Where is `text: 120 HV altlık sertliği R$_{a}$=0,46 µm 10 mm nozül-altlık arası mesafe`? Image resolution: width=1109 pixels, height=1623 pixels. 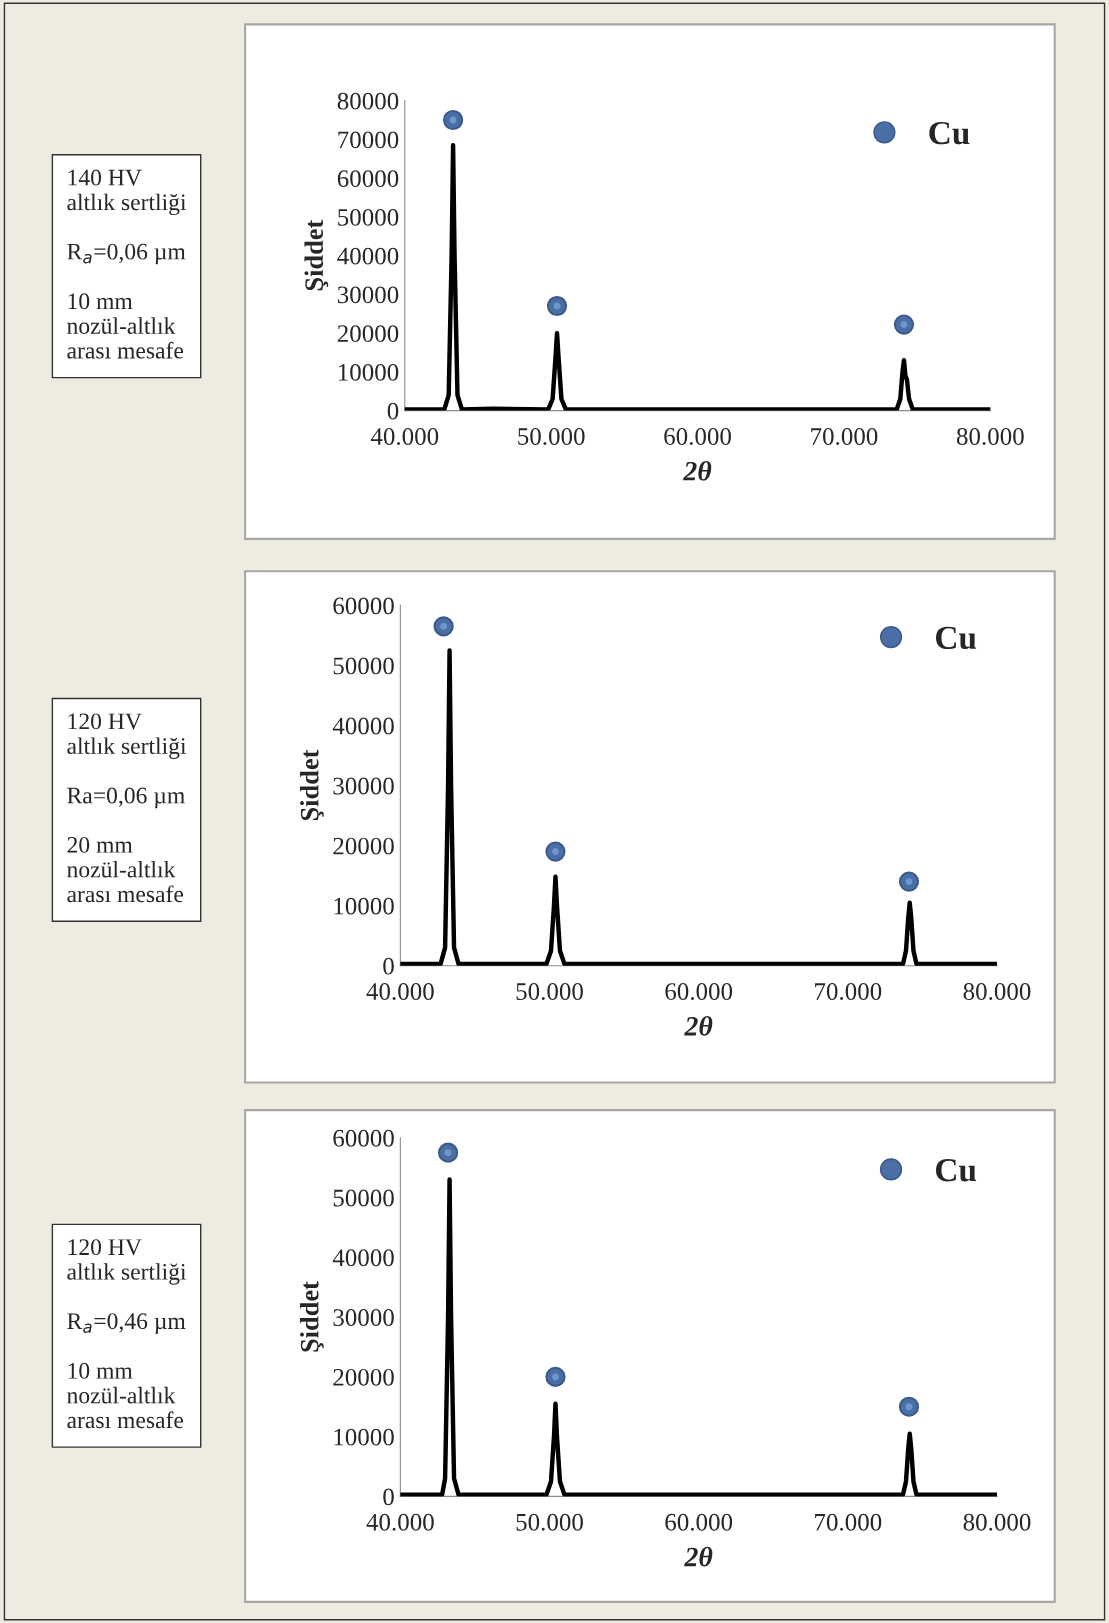 text: 120 HV altlık sertliği R$_{a}$=0,46 µm 10 mm nozül-altlık arası mesafe is located at coordinates (127, 1334).